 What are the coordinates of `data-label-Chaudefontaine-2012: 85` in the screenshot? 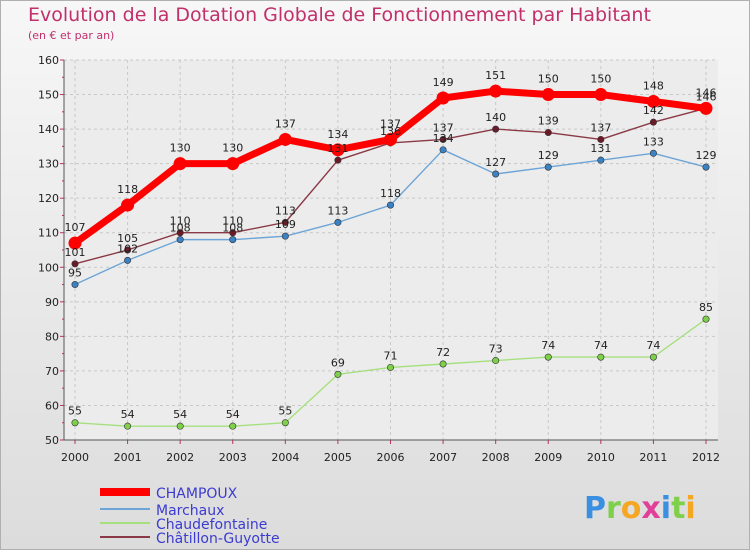 It's located at (706, 307).